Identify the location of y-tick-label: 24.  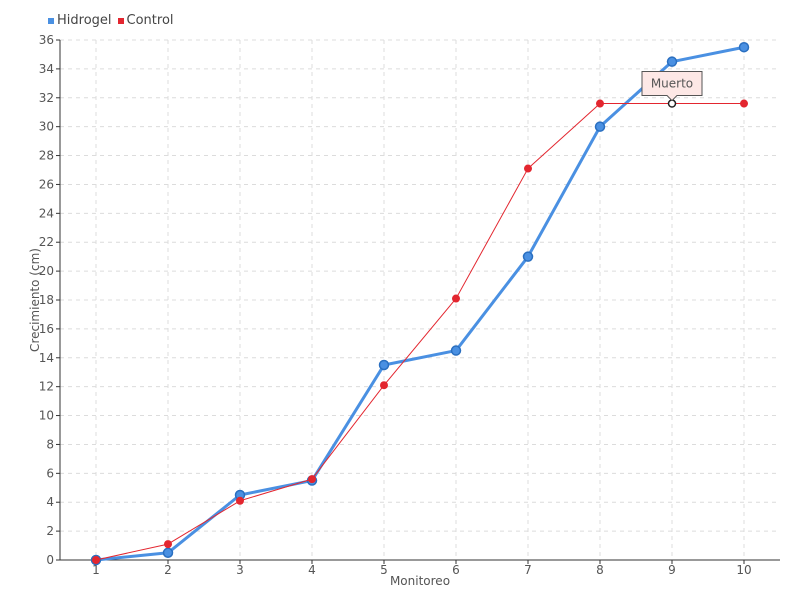
(46, 213).